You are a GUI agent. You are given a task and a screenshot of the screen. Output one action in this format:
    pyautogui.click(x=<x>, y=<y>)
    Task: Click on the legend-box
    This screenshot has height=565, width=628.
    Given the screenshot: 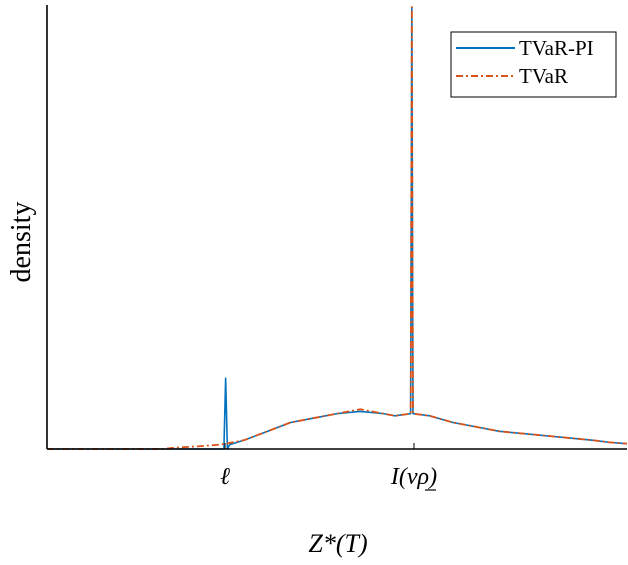 What is the action you would take?
    pyautogui.click(x=533, y=64)
    